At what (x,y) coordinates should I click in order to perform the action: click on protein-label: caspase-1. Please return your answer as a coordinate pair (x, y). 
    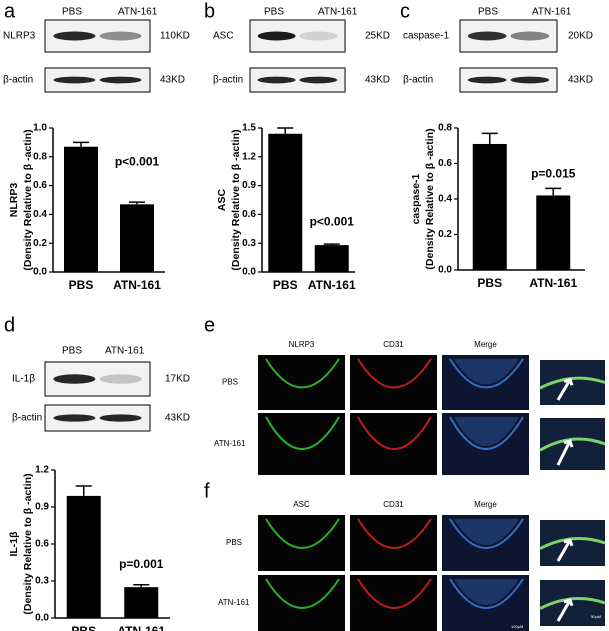
    Looking at the image, I should click on (426, 36).